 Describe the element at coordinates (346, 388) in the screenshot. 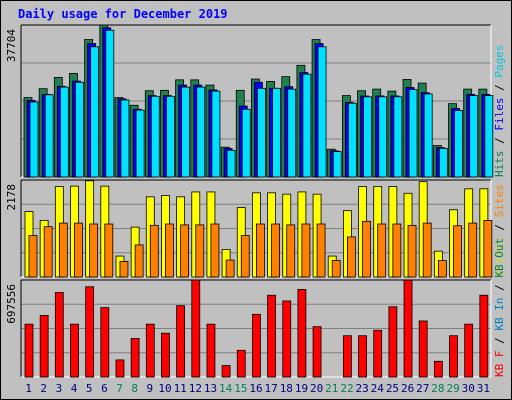

I see `day-label-22: 22` at that location.